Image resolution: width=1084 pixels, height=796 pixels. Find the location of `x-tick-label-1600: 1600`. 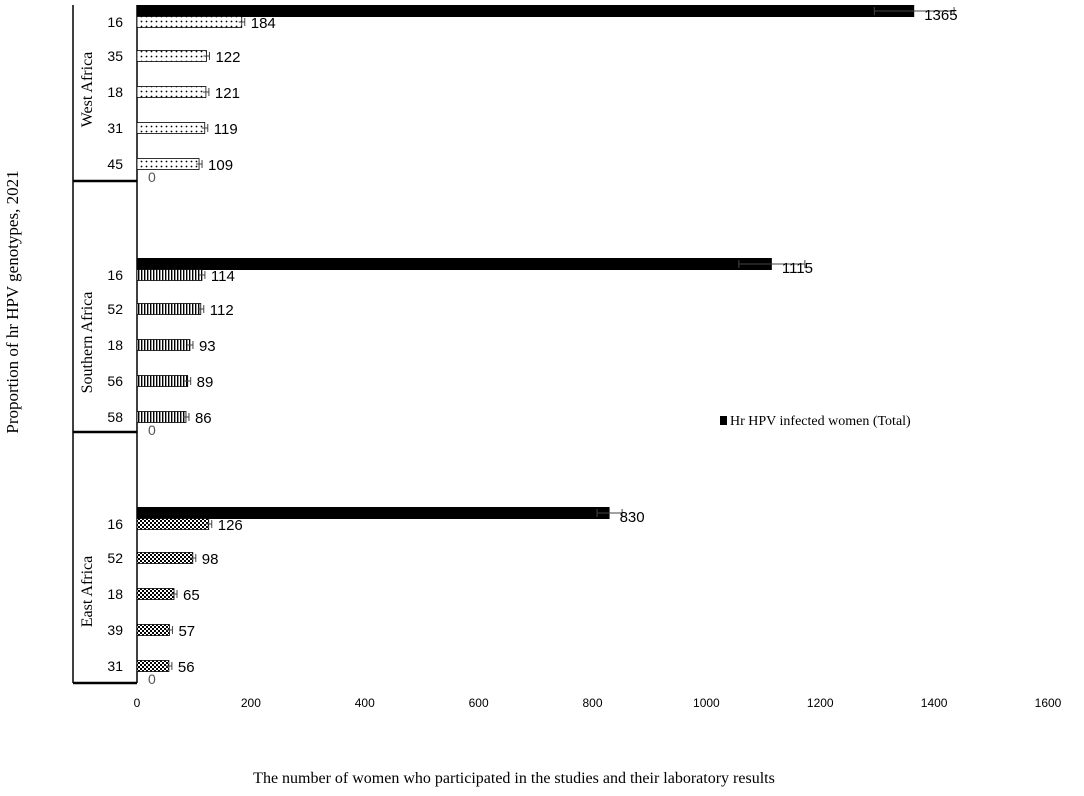

x-tick-label-1600: 1600 is located at coordinates (1048, 703).